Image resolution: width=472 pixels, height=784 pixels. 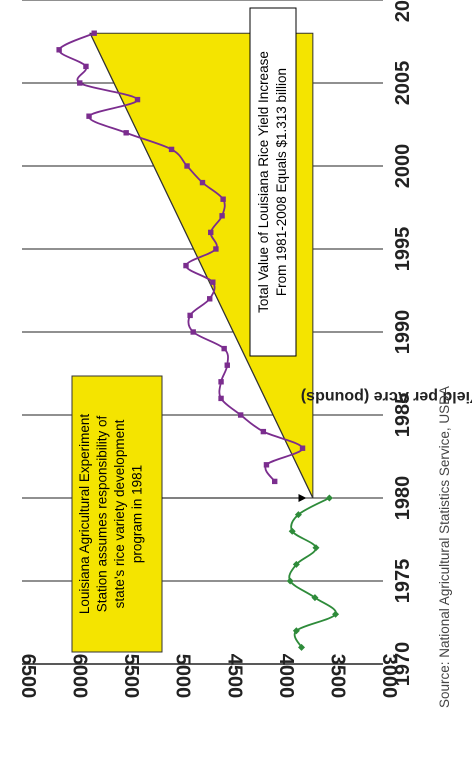 What do you see at coordinates (275, 481) in the screenshot?
I see `data-point-1981` at bounding box center [275, 481].